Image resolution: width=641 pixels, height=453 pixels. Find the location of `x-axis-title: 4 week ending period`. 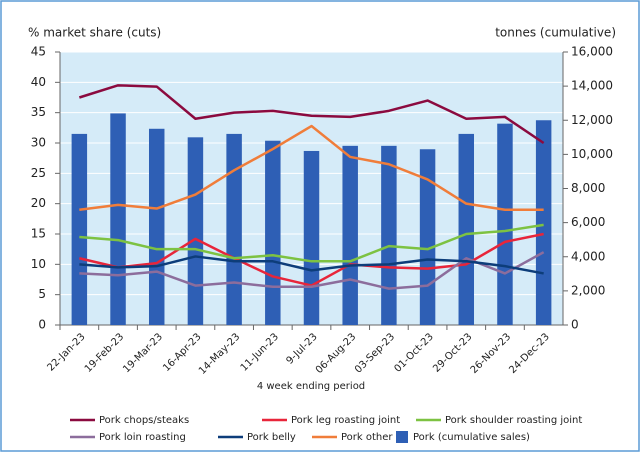

x-axis-title: 4 week ending period is located at coordinates (311, 386).